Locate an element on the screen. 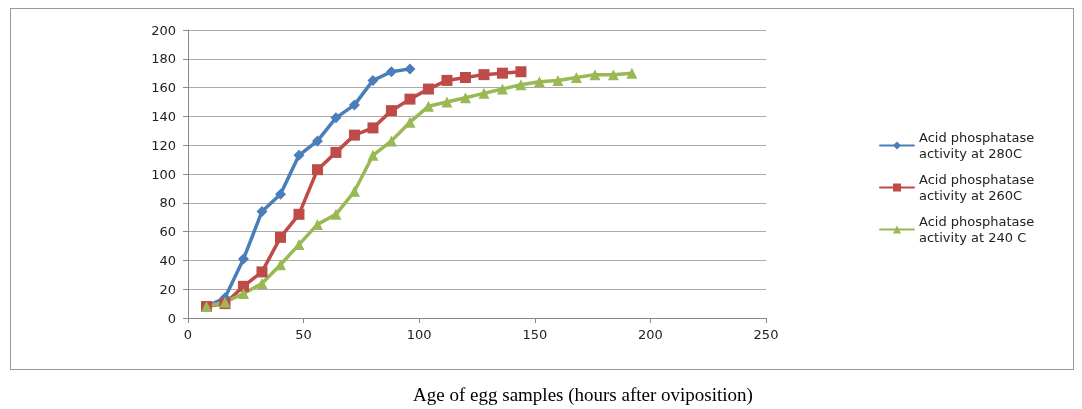 The height and width of the screenshot is (409, 1082). x-tick-label: 200 is located at coordinates (650, 334).